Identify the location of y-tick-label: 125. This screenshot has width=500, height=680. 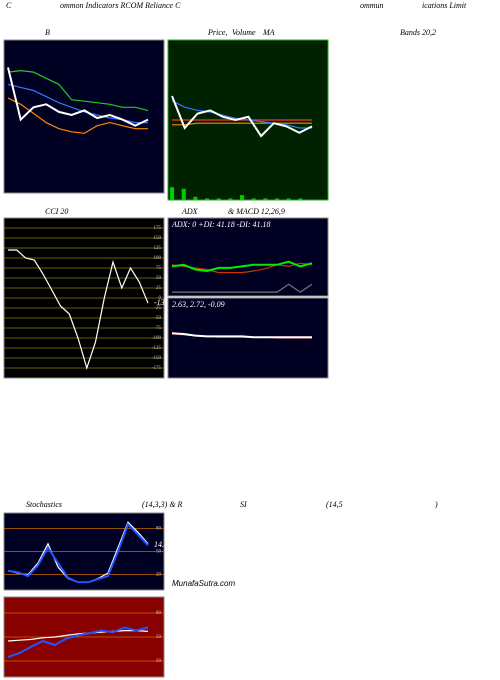
(158, 248).